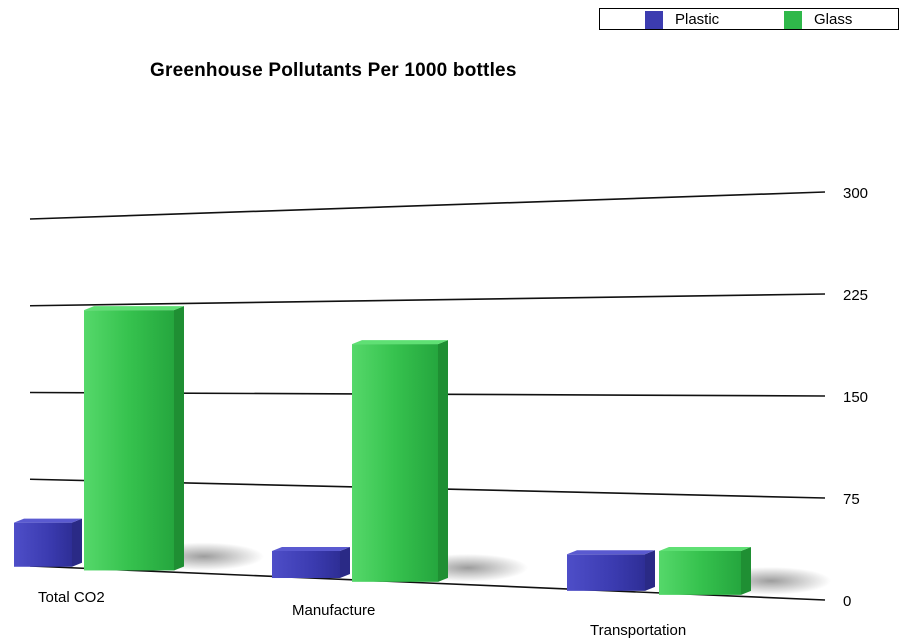 This screenshot has height=639, width=905. What do you see at coordinates (638, 630) in the screenshot?
I see `x-category-label-transportation: Transportation` at bounding box center [638, 630].